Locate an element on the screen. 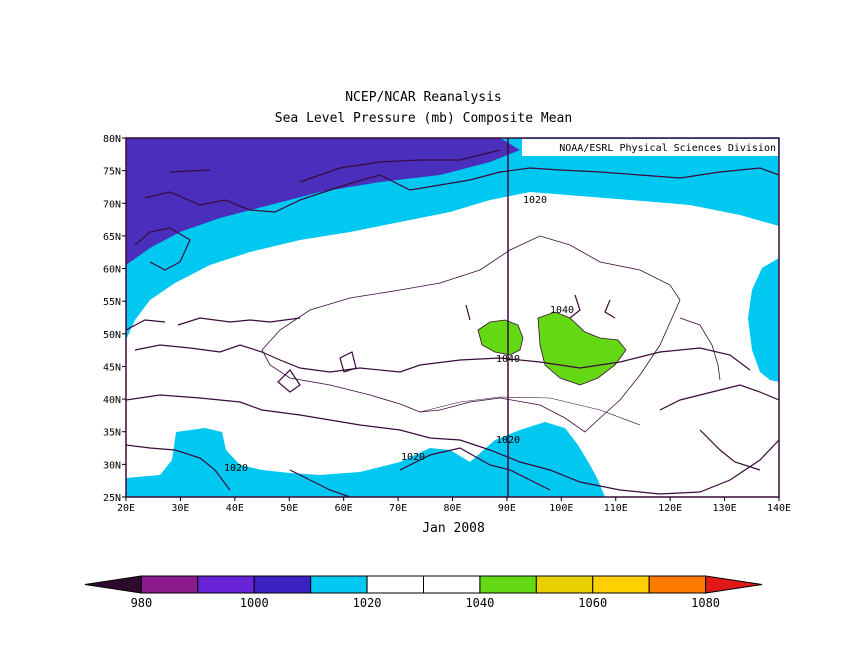 Image resolution: width=847 pixels, height=655 pixels. purple-field-north is located at coordinates (323, 201).